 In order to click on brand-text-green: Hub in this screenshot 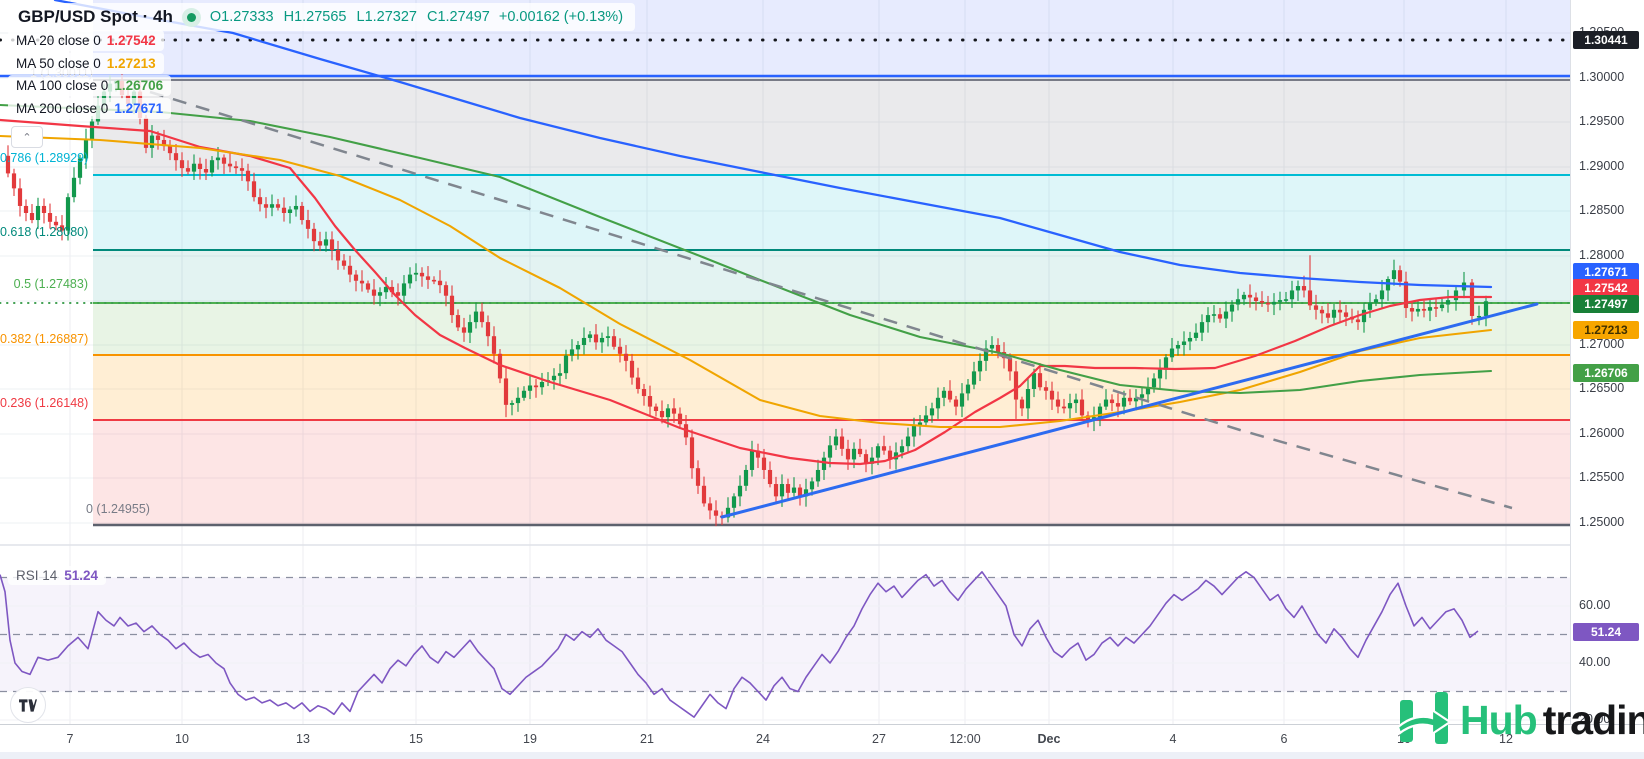, I will do `click(1499, 720)`.